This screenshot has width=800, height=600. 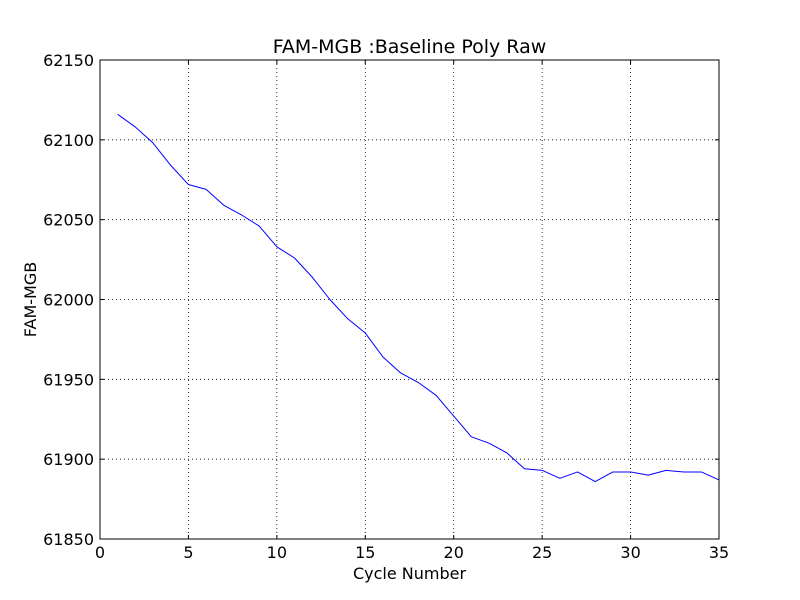 What do you see at coordinates (68, 379) in the screenshot?
I see `y-tick-label: 61950` at bounding box center [68, 379].